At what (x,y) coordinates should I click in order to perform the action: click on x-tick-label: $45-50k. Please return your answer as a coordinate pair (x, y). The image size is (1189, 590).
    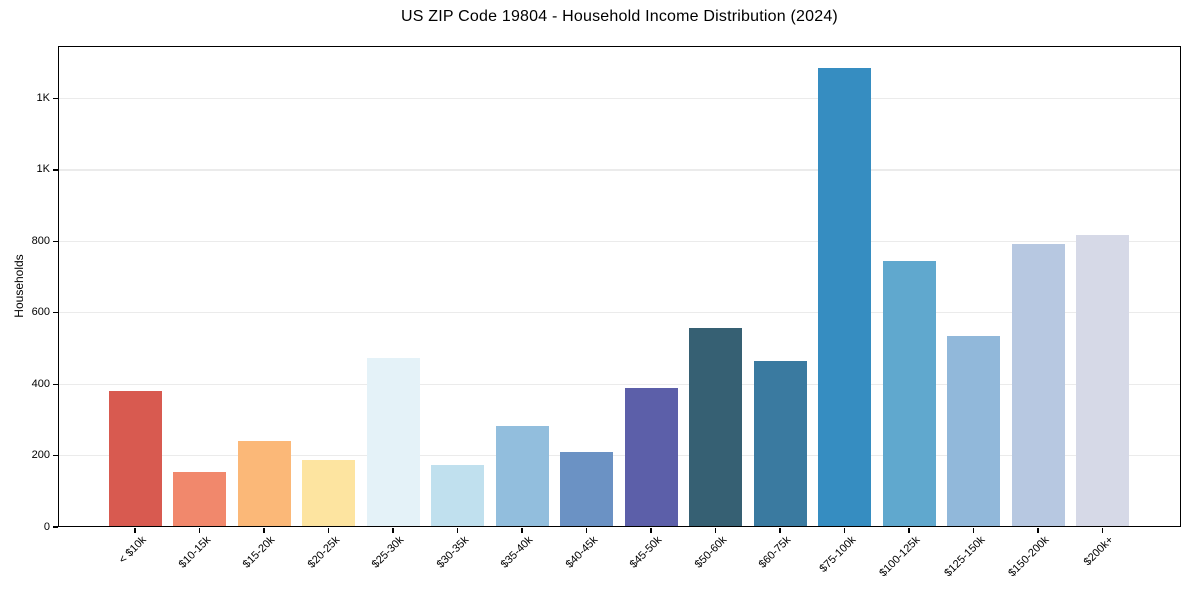
    Looking at the image, I should click on (646, 552).